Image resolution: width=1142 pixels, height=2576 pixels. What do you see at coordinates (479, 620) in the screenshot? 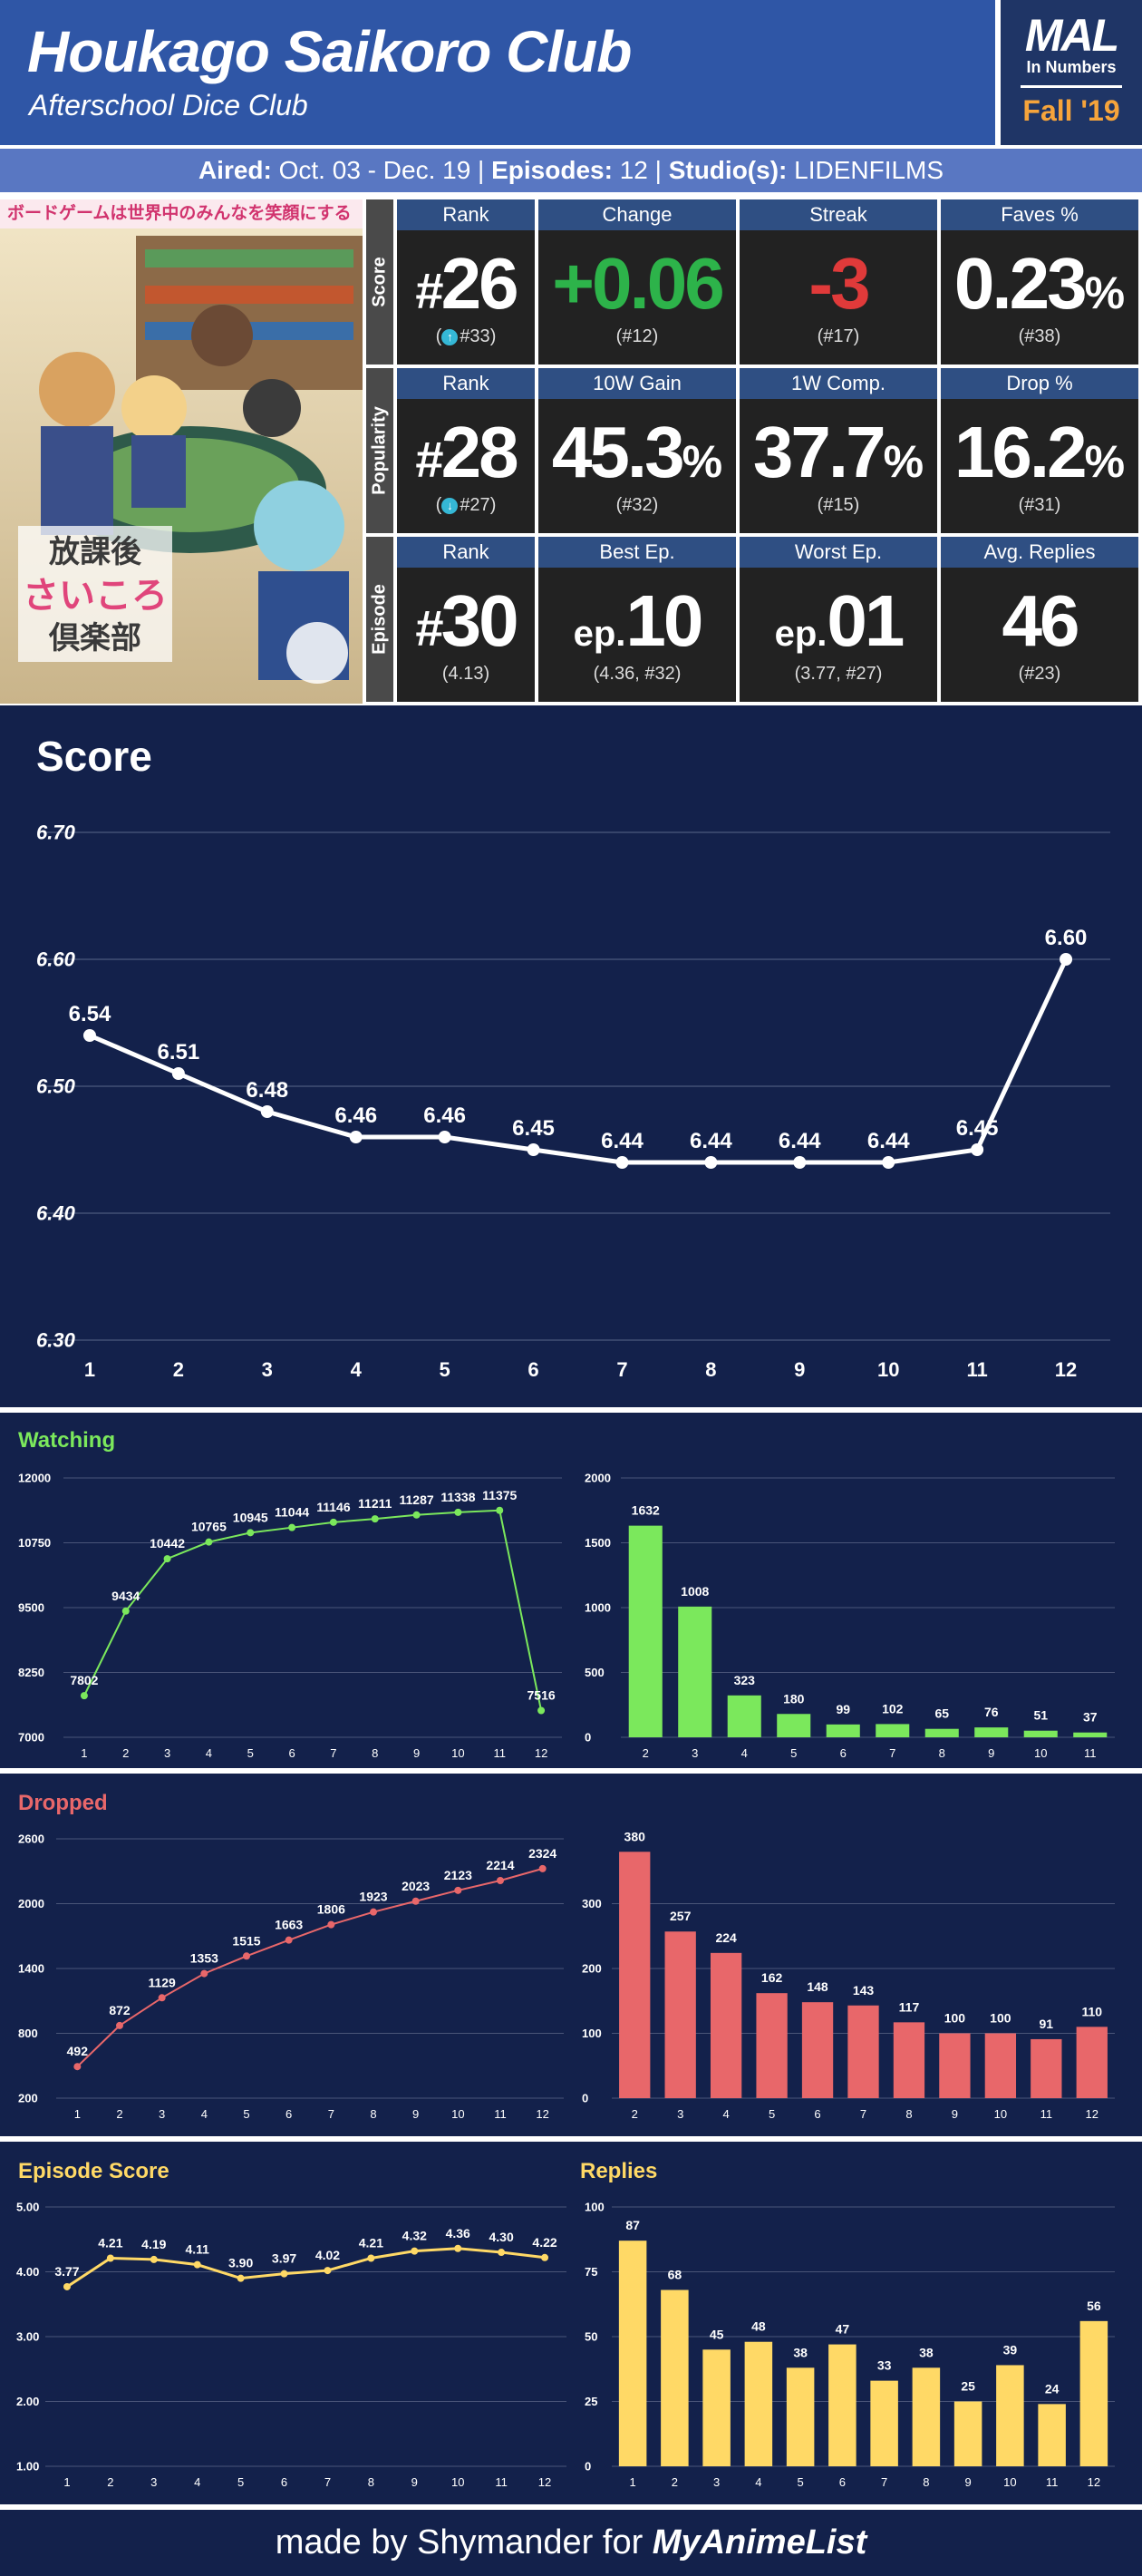
I see `rank-number: 30` at bounding box center [479, 620].